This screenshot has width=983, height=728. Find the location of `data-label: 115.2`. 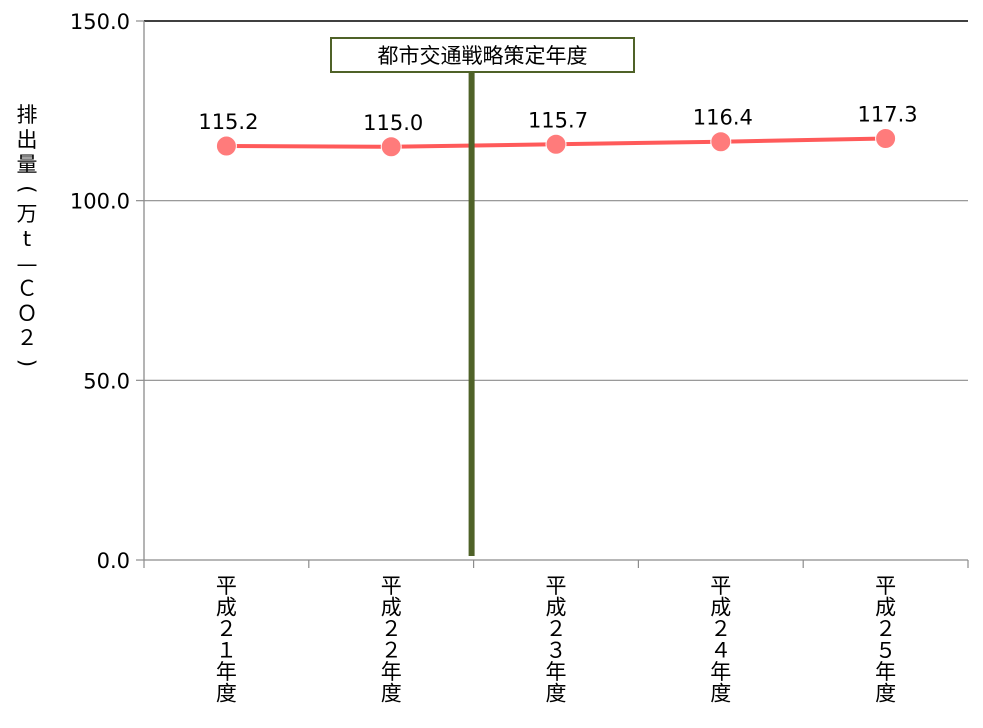

data-label: 115.2 is located at coordinates (228, 122).